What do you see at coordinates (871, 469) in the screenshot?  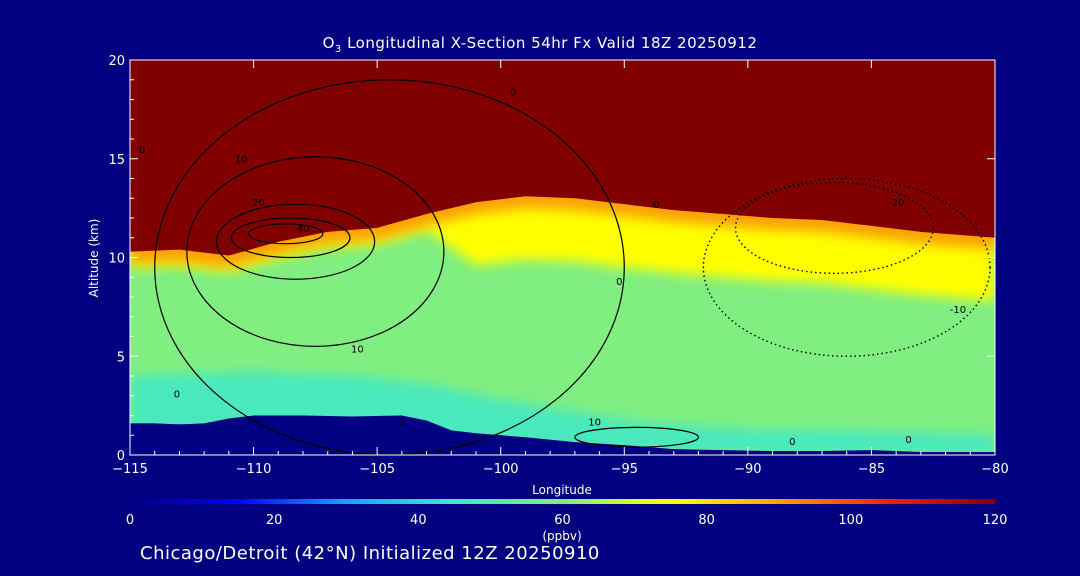 I see `x-tick-label-6: −85` at bounding box center [871, 469].